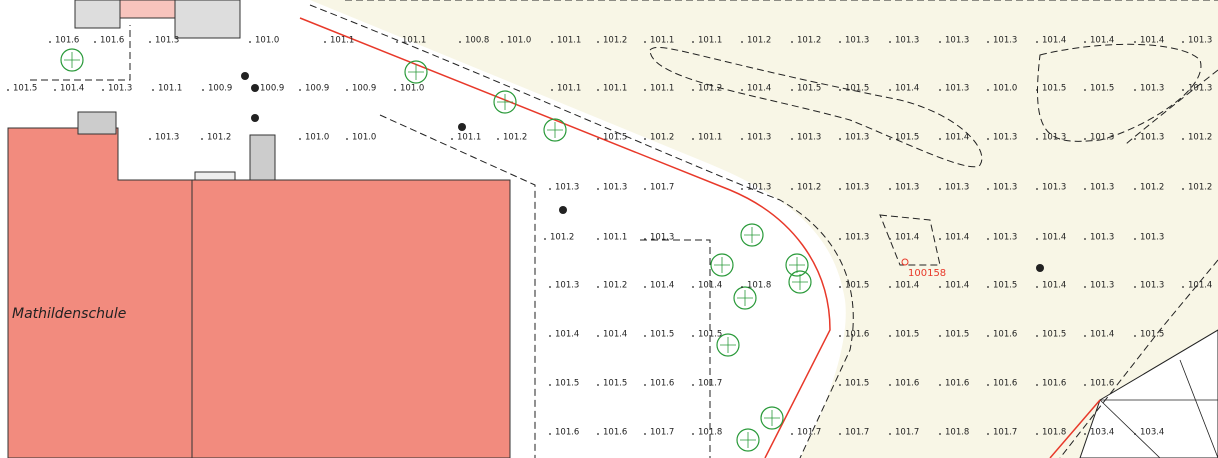 The height and width of the screenshot is (458, 1218). I want to click on elevation-label: 103.4, so click(1102, 433).